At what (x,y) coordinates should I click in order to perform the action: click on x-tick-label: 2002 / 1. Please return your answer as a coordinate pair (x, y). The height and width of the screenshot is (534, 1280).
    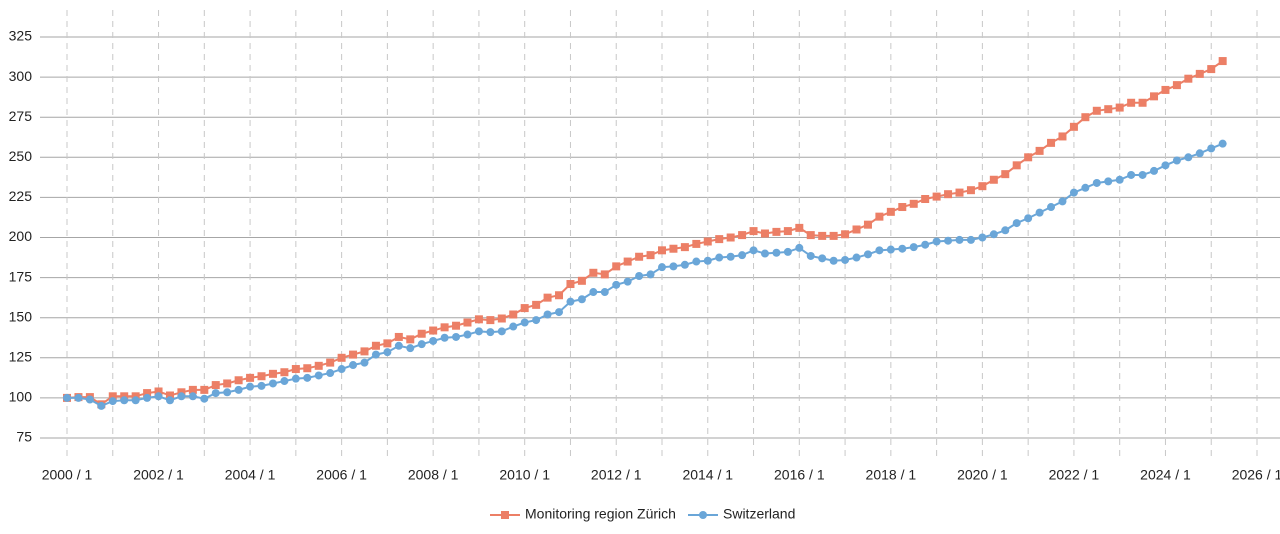
    Looking at the image, I should click on (158, 475).